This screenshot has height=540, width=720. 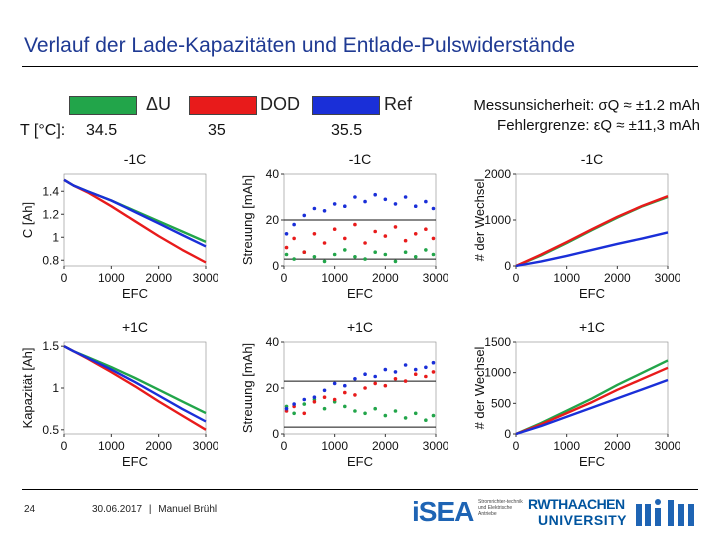 I want to click on legend-swatch-ref, so click(x=346, y=105).